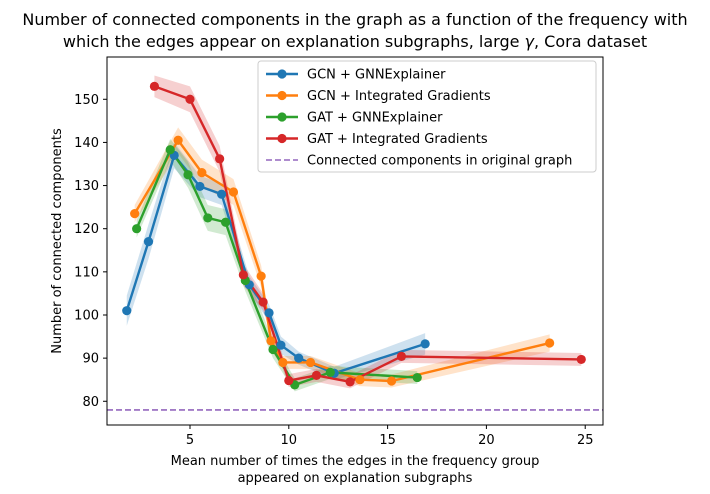 The width and height of the screenshot is (710, 494). What do you see at coordinates (86, 186) in the screenshot?
I see `y-tick-label-130: 130` at bounding box center [86, 186].